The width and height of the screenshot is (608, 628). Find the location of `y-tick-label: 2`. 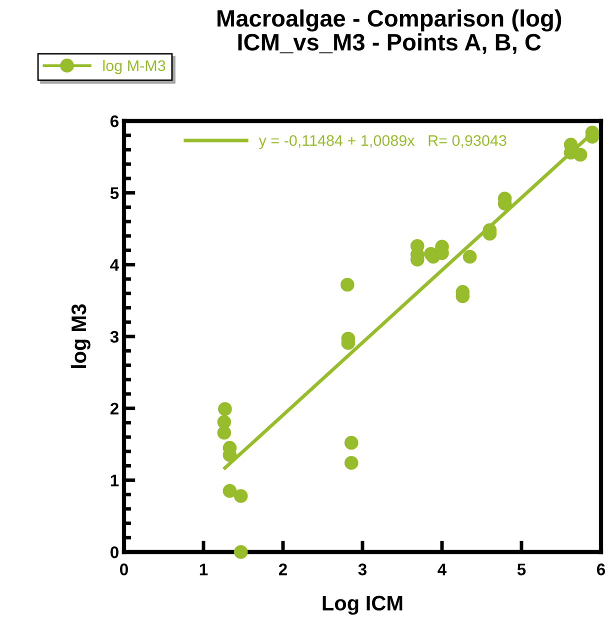

y-tick-label: 2 is located at coordinates (114, 408).